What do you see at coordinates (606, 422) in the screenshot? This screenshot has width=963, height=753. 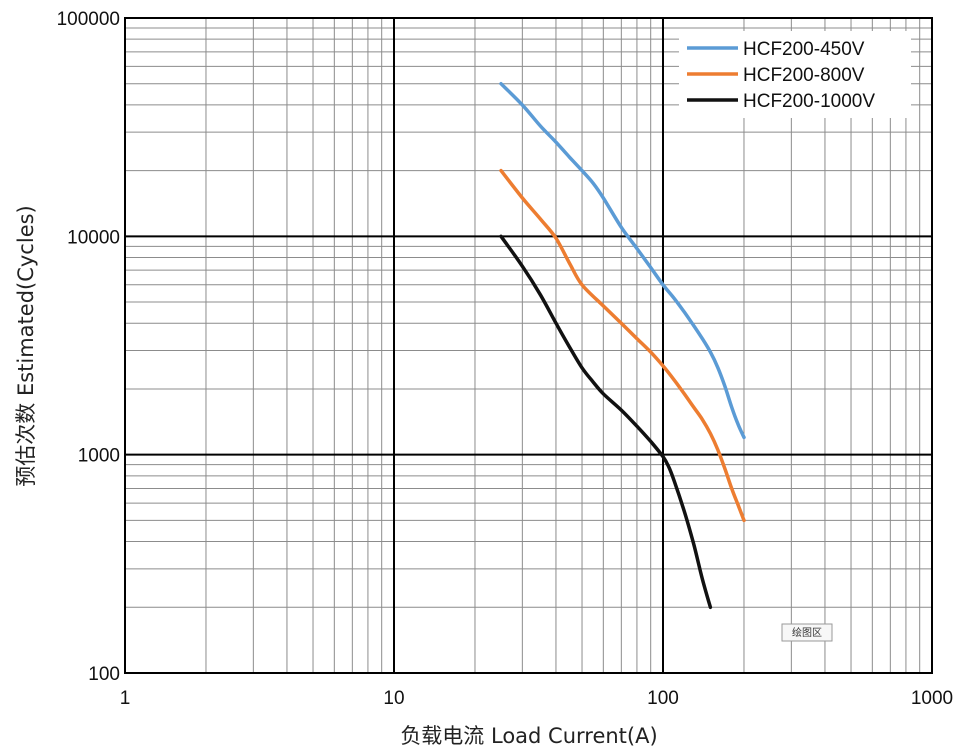 I see `series-line-hcf200-1000v` at bounding box center [606, 422].